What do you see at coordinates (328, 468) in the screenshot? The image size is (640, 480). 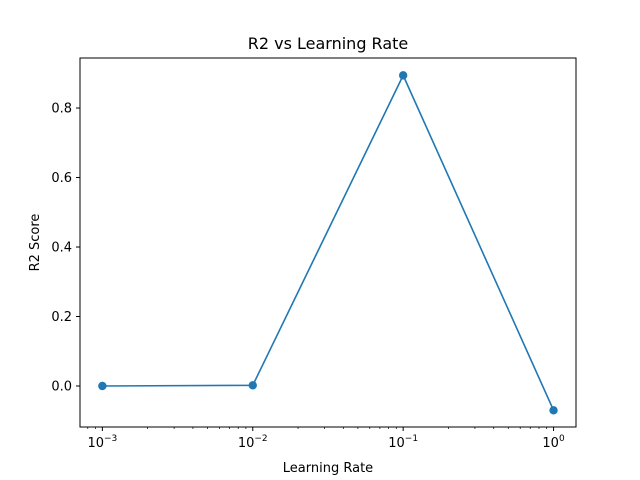 I see `x-axis-label: Learning Rate` at bounding box center [328, 468].